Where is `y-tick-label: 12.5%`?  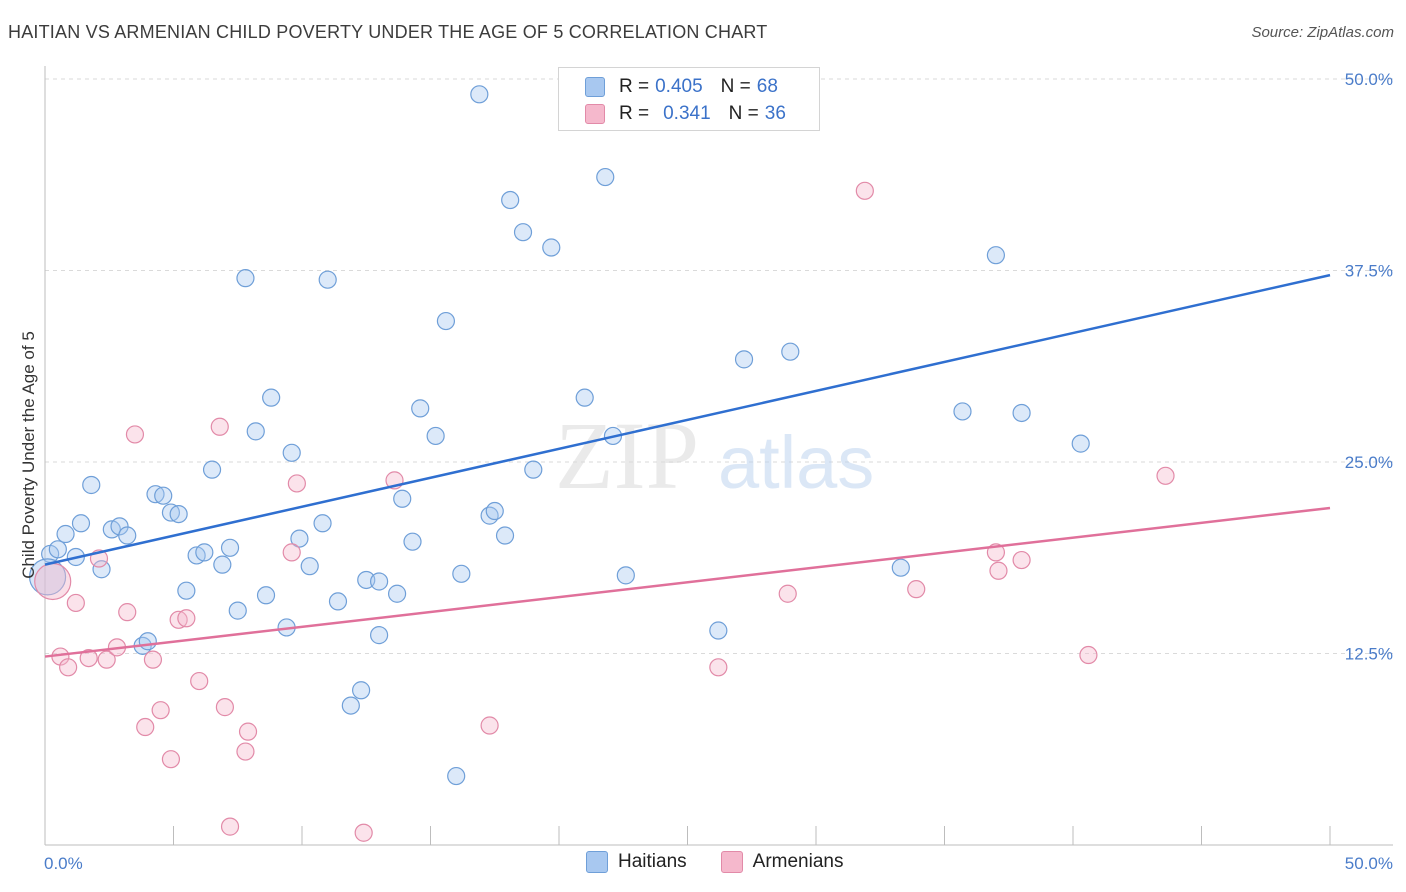 y-tick-label: 12.5% is located at coordinates (1369, 654).